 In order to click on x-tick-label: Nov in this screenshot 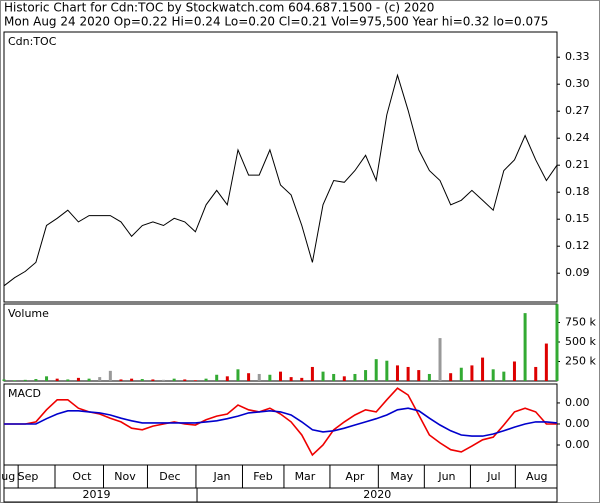, I will do `click(125, 476)`.